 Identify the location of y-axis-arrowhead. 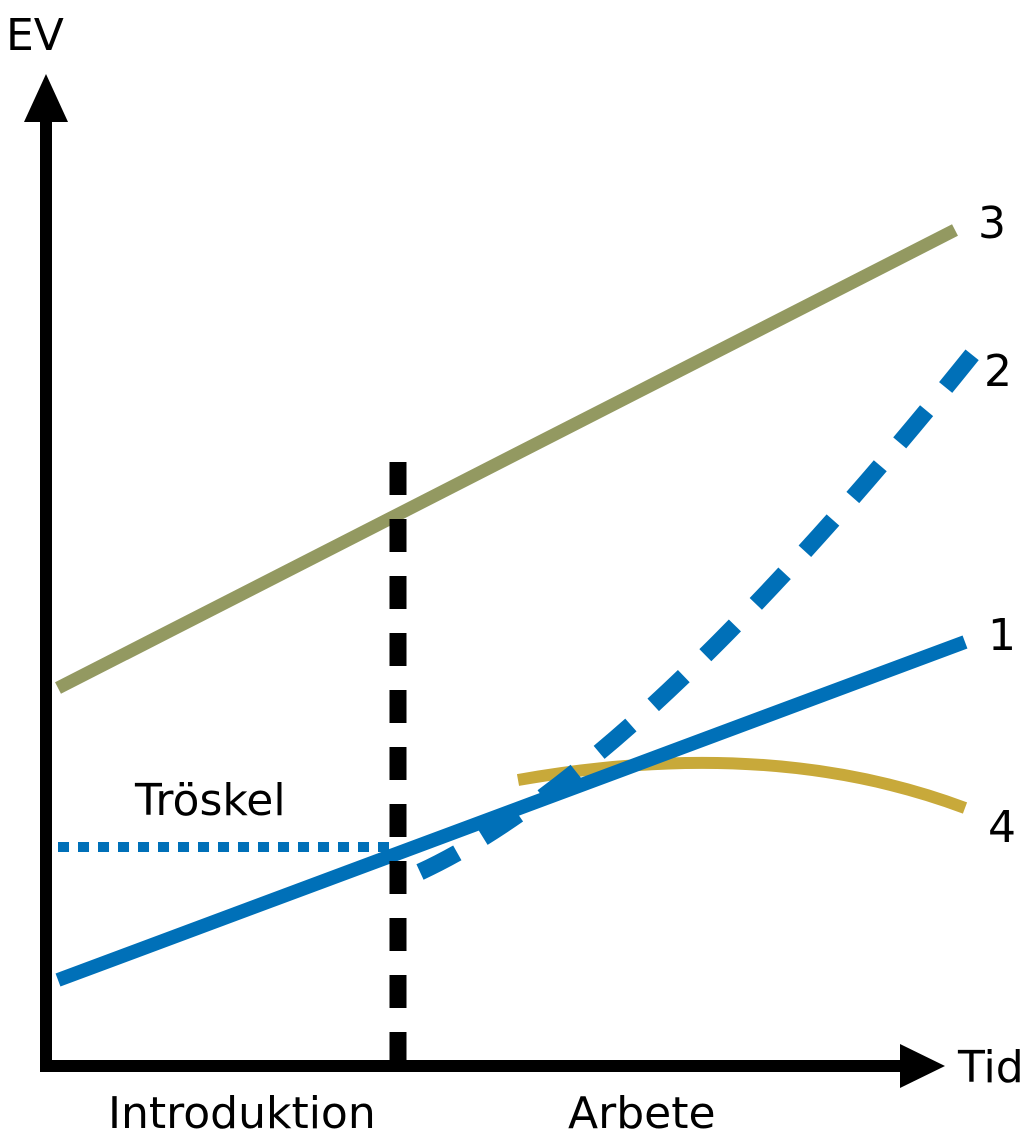
(46, 98).